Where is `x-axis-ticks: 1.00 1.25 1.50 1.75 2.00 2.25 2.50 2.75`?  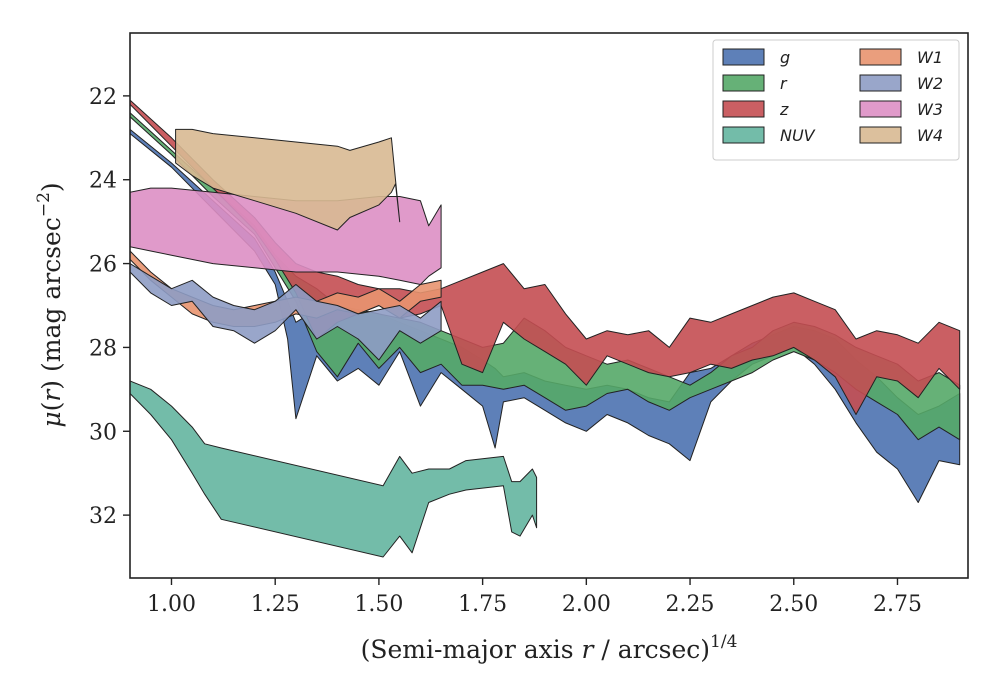 x-axis-ticks: 1.00 1.25 1.50 1.75 2.00 2.25 2.50 2.75 is located at coordinates (534, 597).